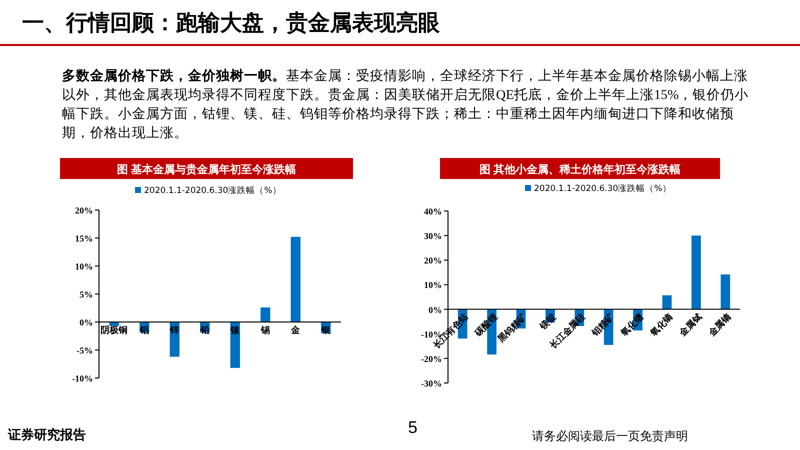 The image size is (800, 450). What do you see at coordinates (296, 330) in the screenshot?
I see `x-tick-label: 金` at bounding box center [296, 330].